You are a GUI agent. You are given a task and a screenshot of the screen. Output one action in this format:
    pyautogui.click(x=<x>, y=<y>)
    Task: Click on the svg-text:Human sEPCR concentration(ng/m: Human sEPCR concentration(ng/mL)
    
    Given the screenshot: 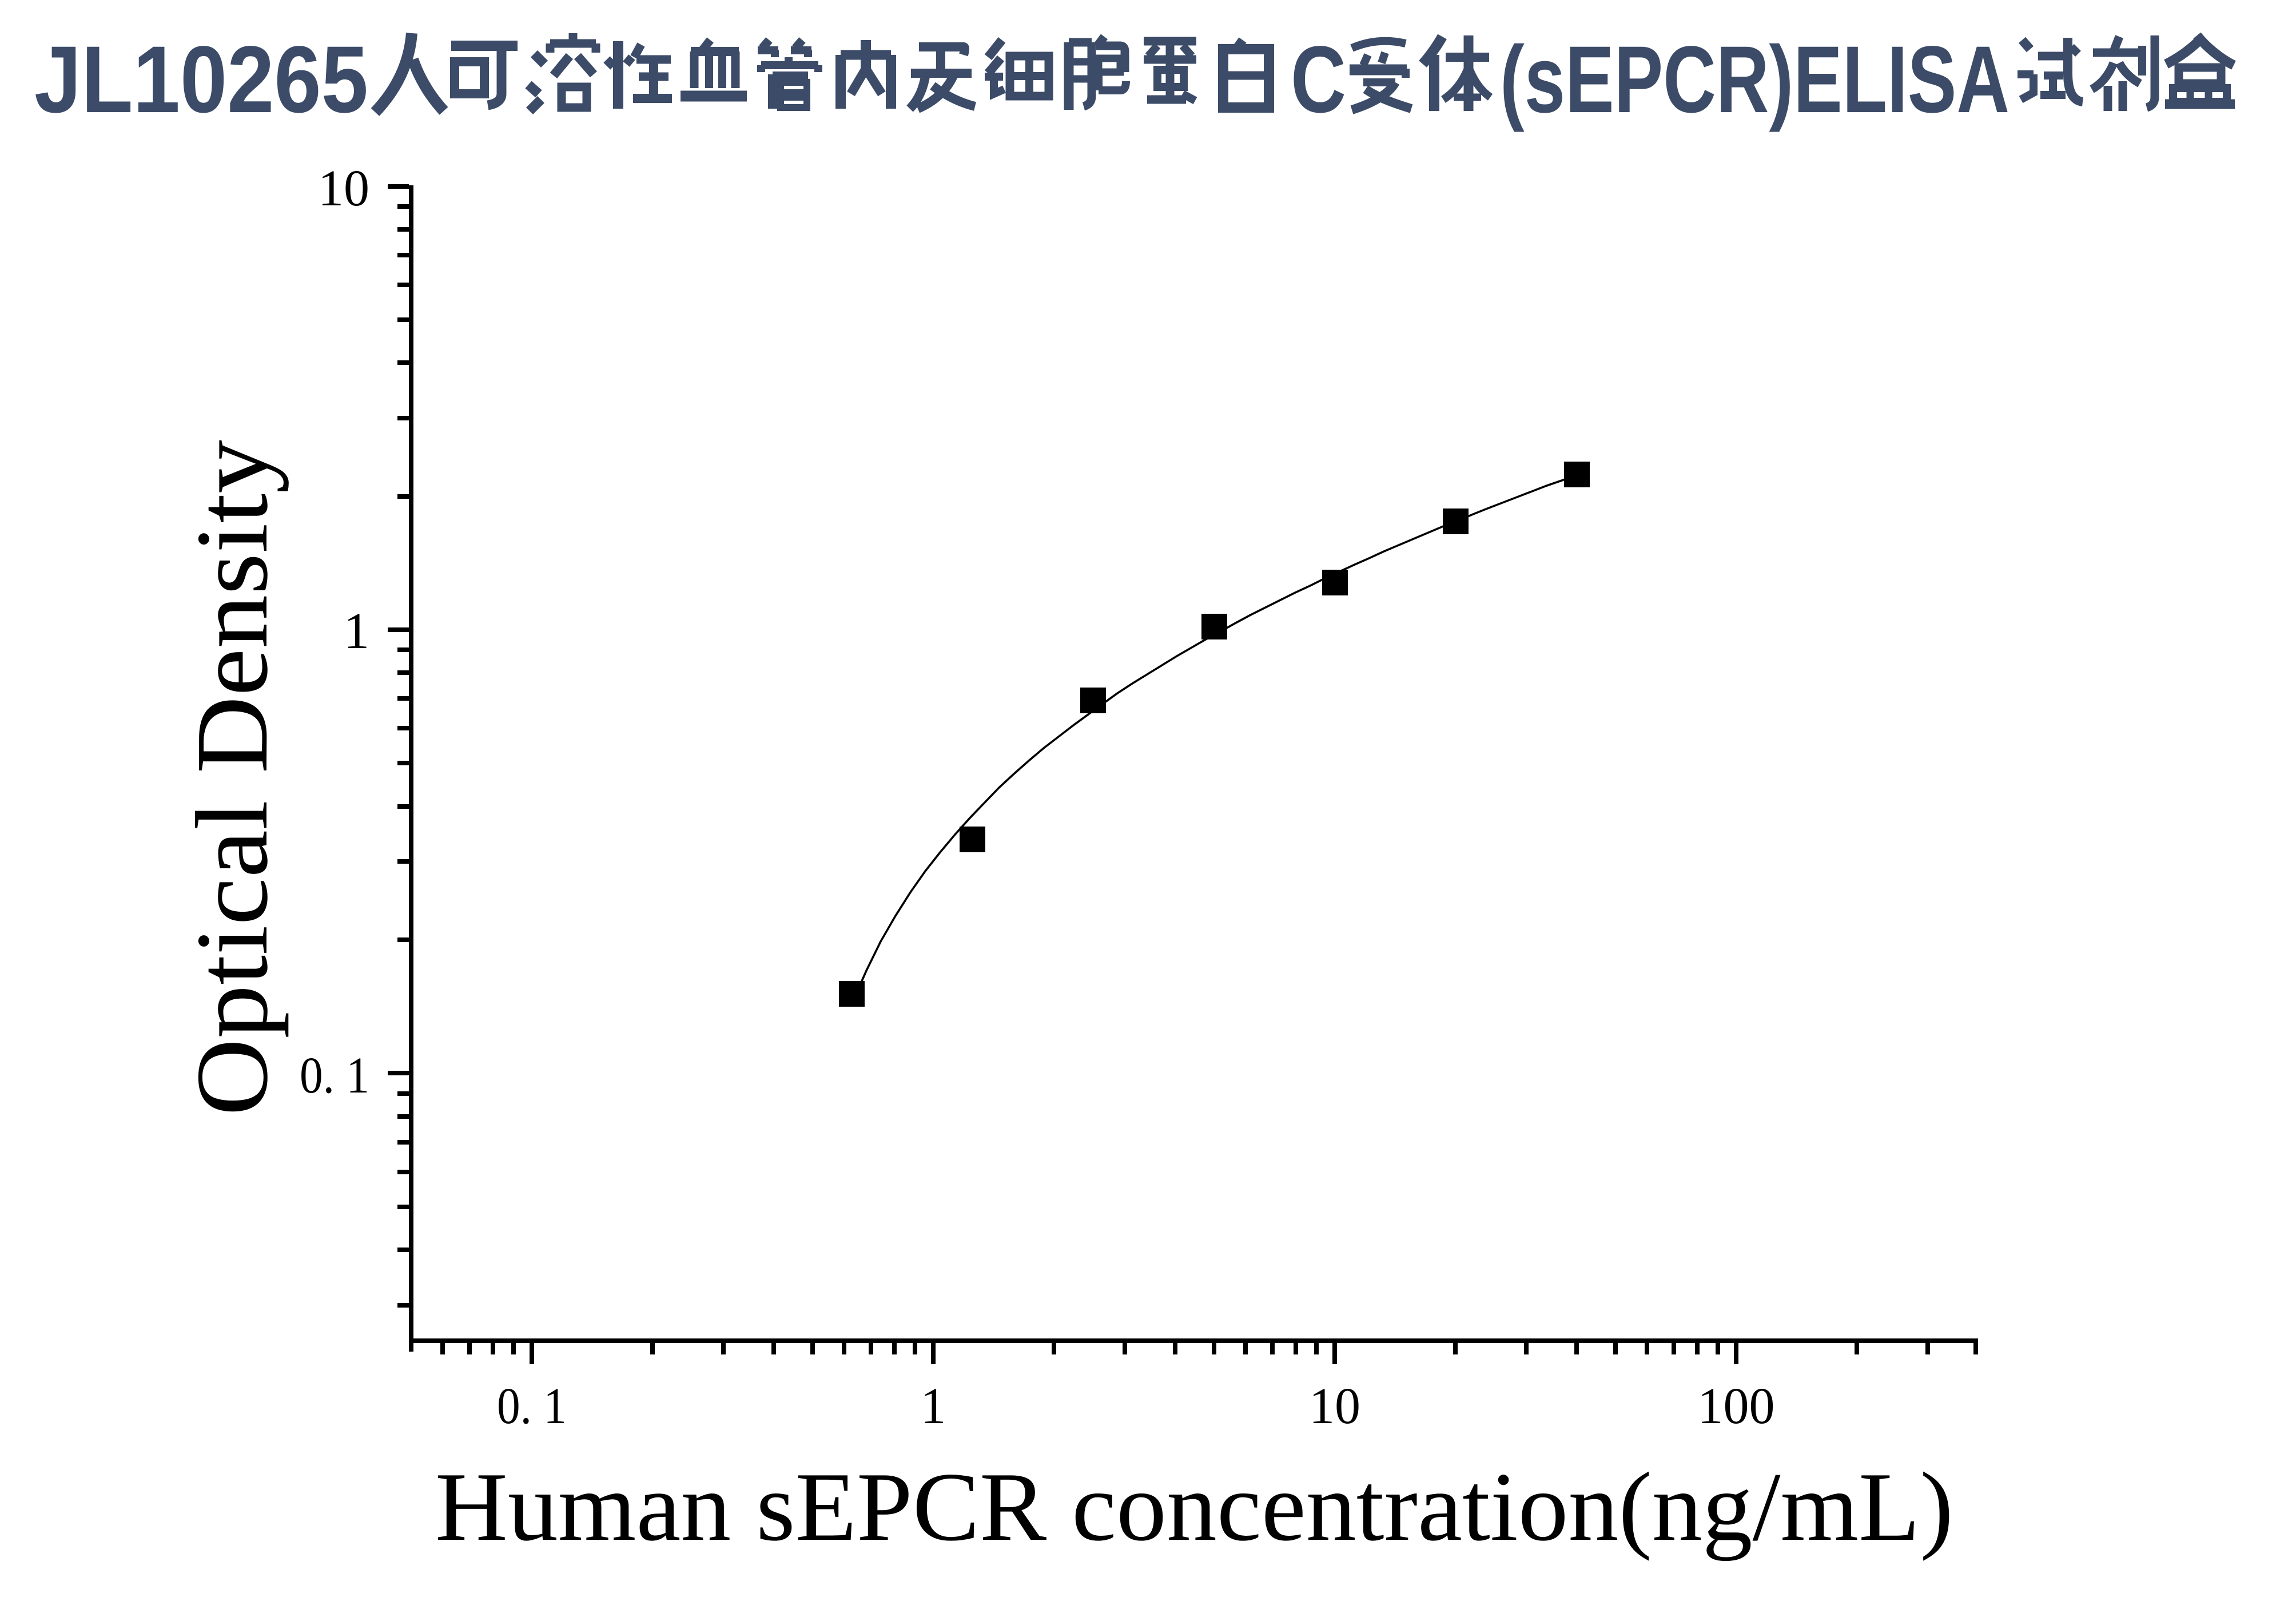 What is the action you would take?
    pyautogui.click(x=1194, y=1507)
    